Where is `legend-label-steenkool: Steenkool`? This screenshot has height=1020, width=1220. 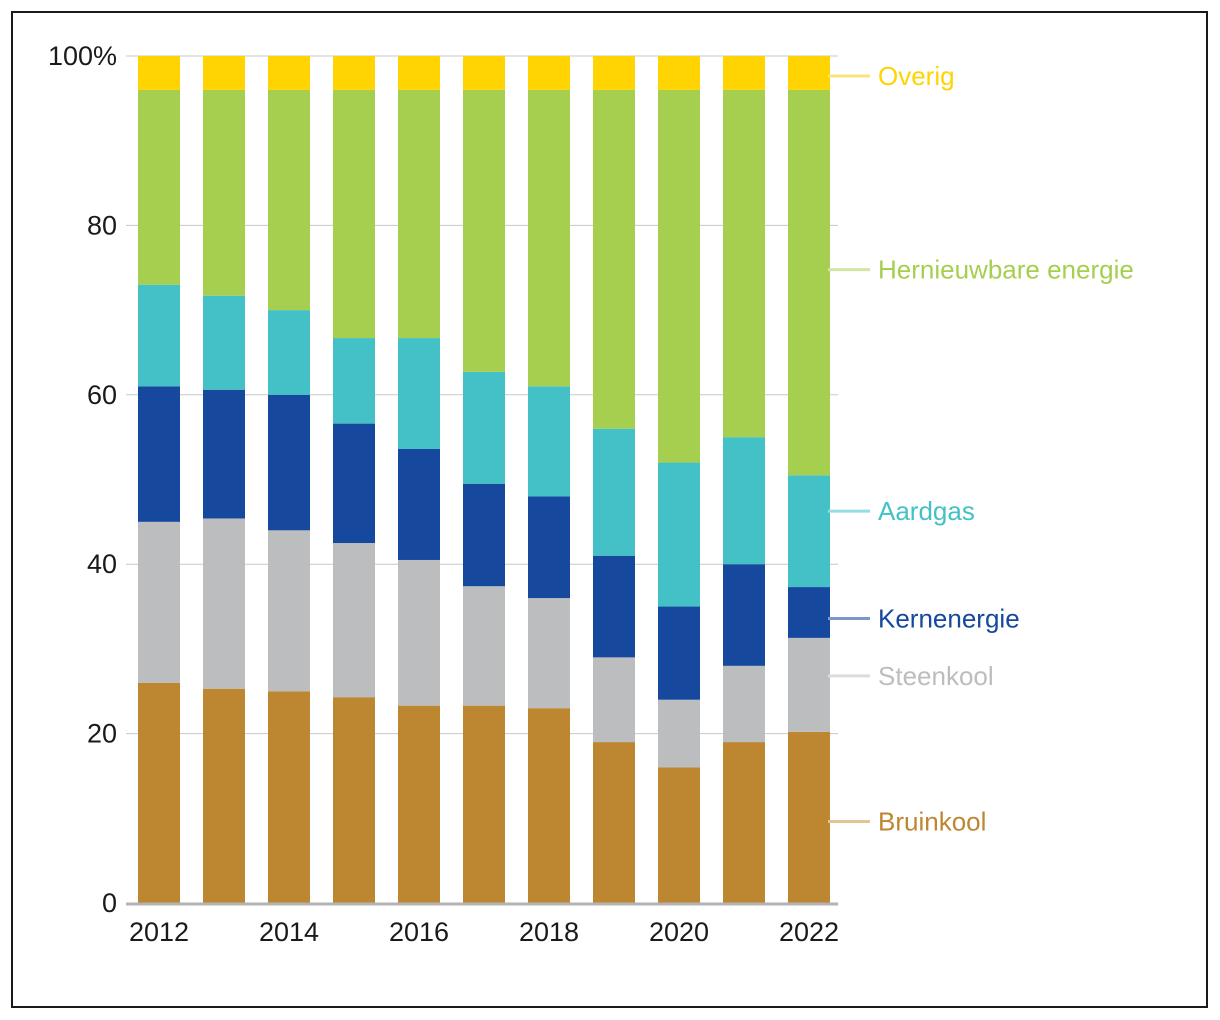
legend-label-steenkool: Steenkool is located at coordinates (936, 676).